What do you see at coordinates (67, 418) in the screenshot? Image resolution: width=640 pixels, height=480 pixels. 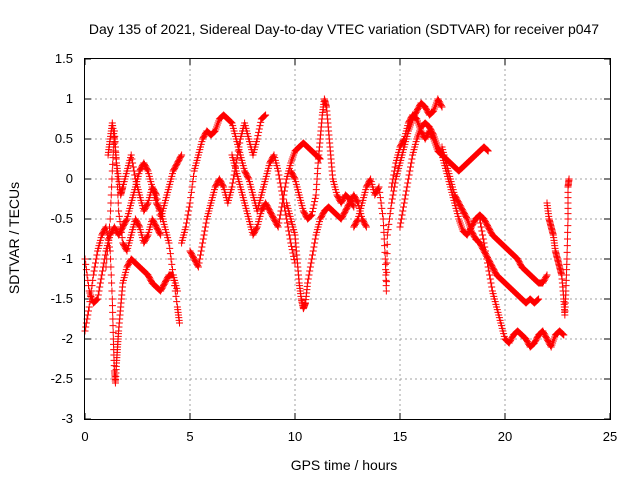 I see `y-tick-label: -3` at bounding box center [67, 418].